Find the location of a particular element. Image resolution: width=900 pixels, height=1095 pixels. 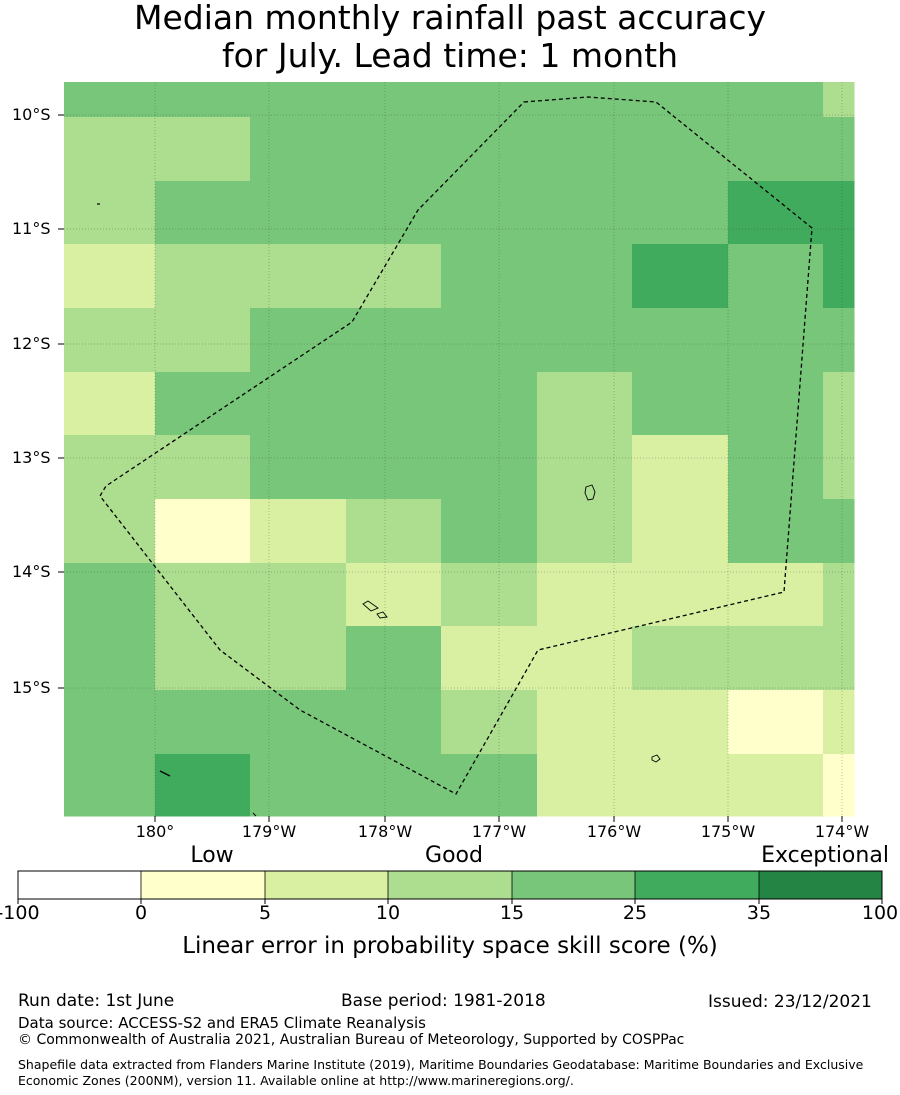

lat-label: 10°S is located at coordinates (31, 114).